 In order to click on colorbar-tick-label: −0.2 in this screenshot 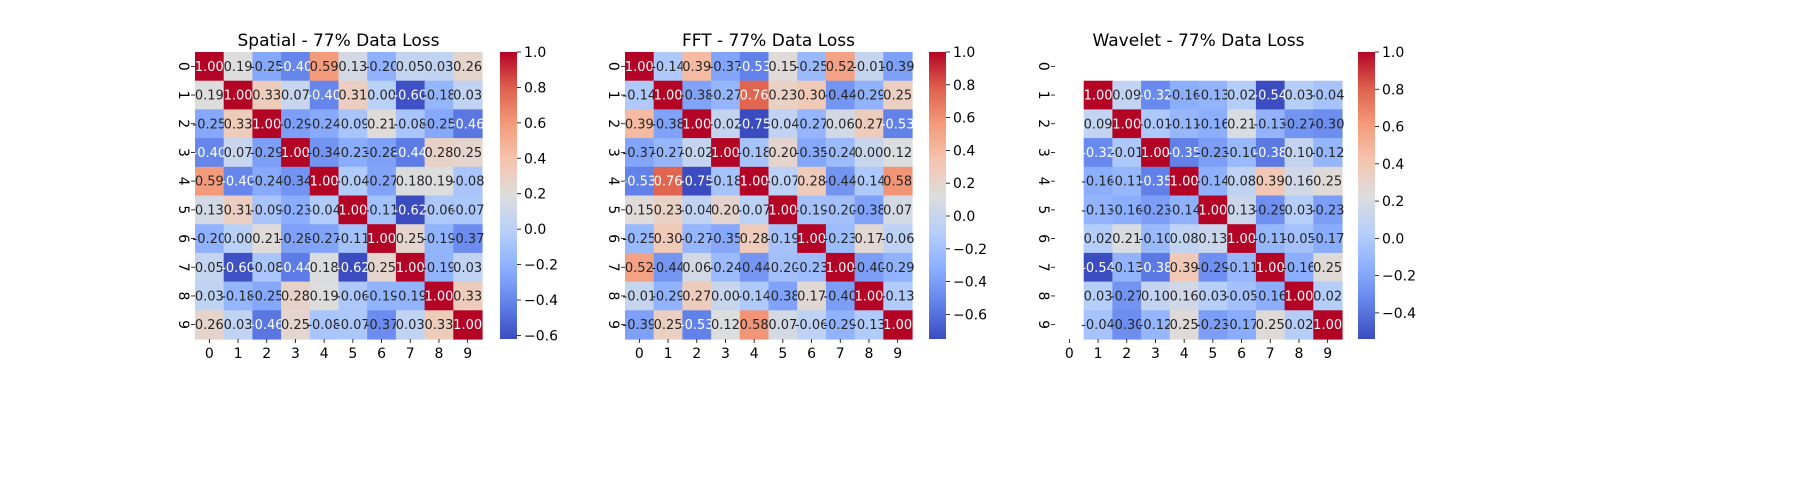, I will do `click(1399, 277)`.